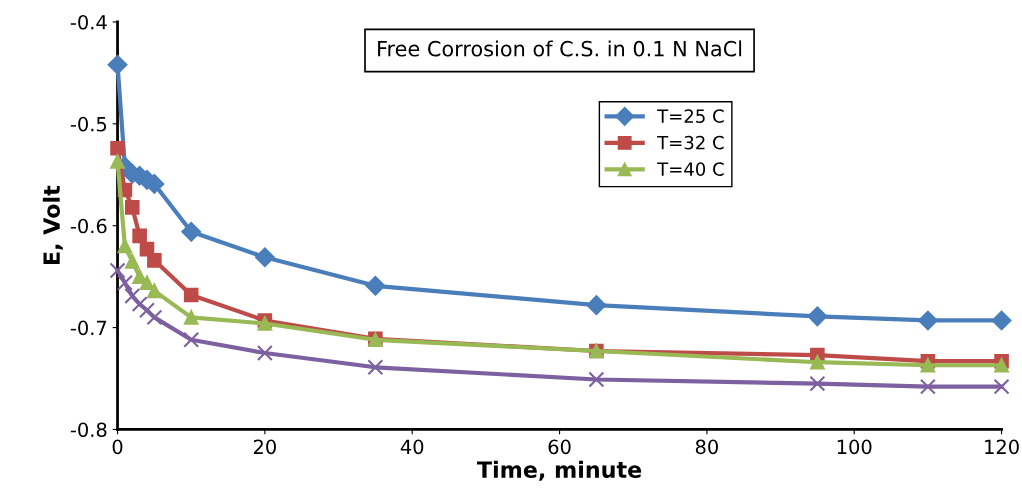 Image resolution: width=1022 pixels, height=488 pixels. I want to click on text: Free Corrosion of C.S. in 0.1 N NaCl, so click(560, 48).